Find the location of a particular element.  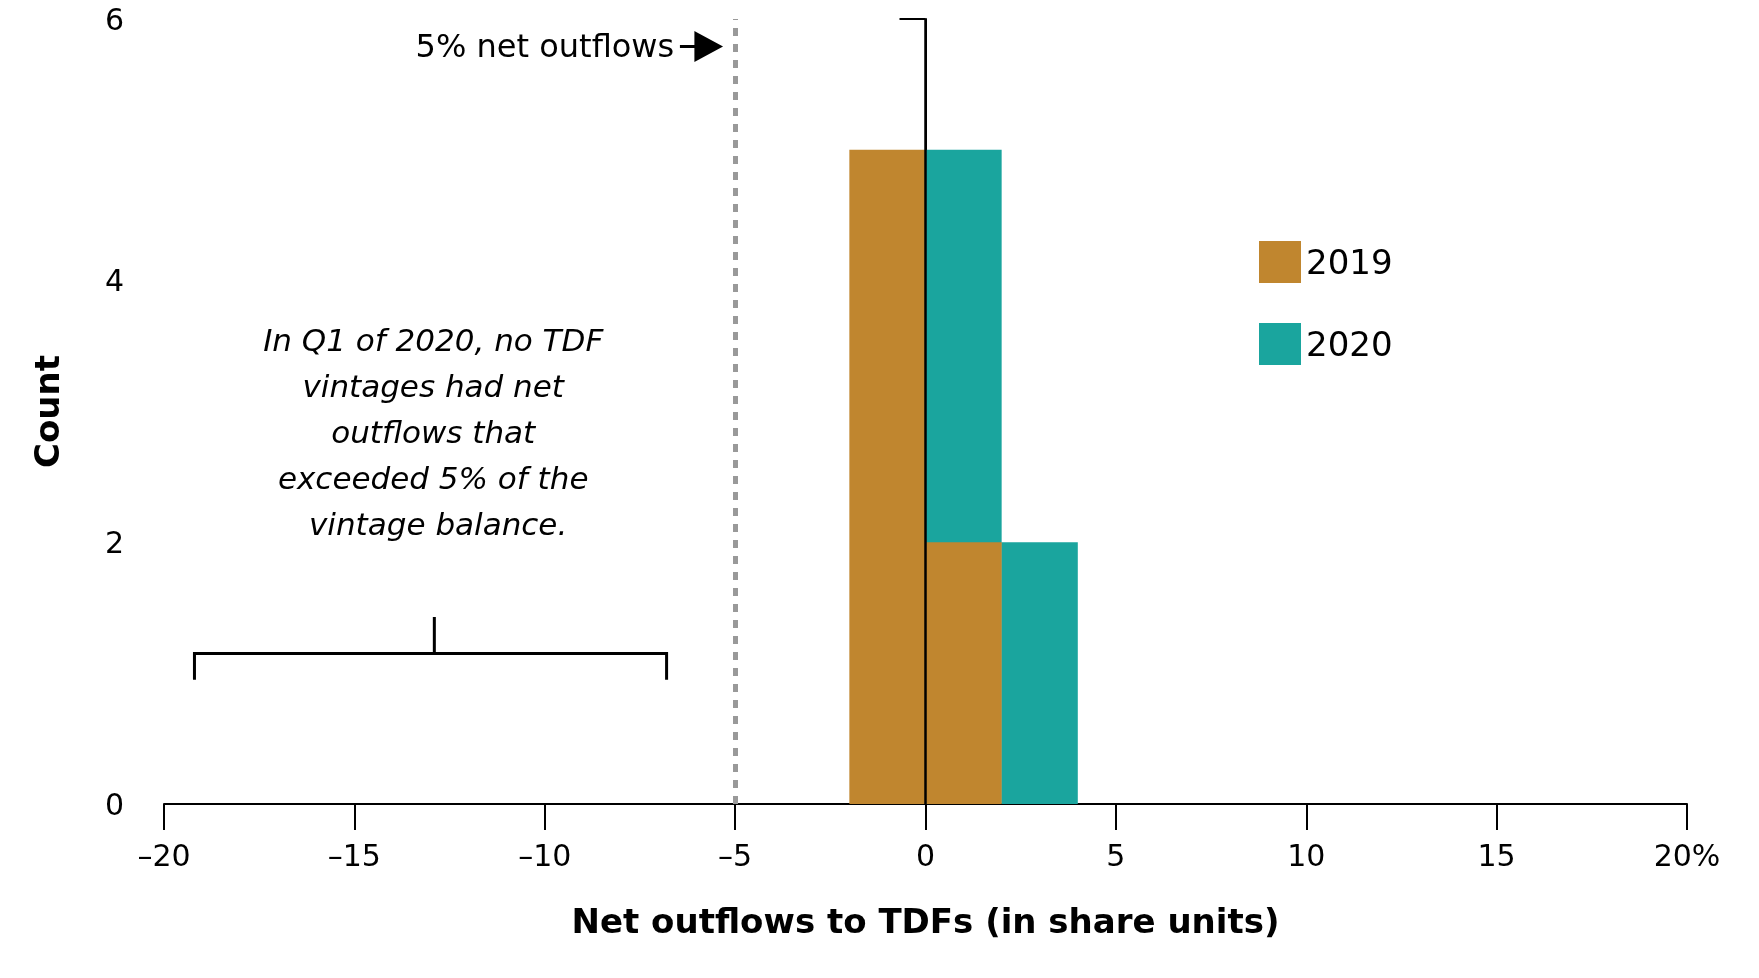

x-tick-label: –5 is located at coordinates (735, 855).